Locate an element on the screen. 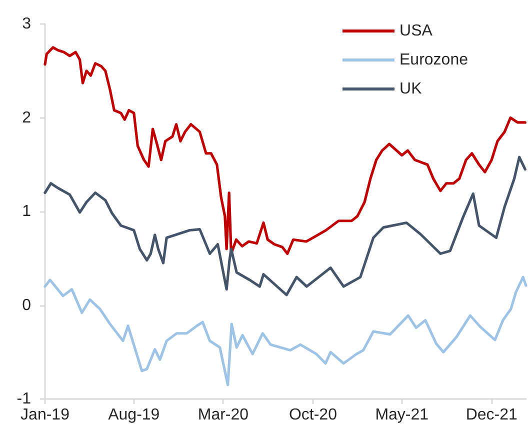 This screenshot has height=434, width=528. x-tick-label: Jan-19 is located at coordinates (45, 415).